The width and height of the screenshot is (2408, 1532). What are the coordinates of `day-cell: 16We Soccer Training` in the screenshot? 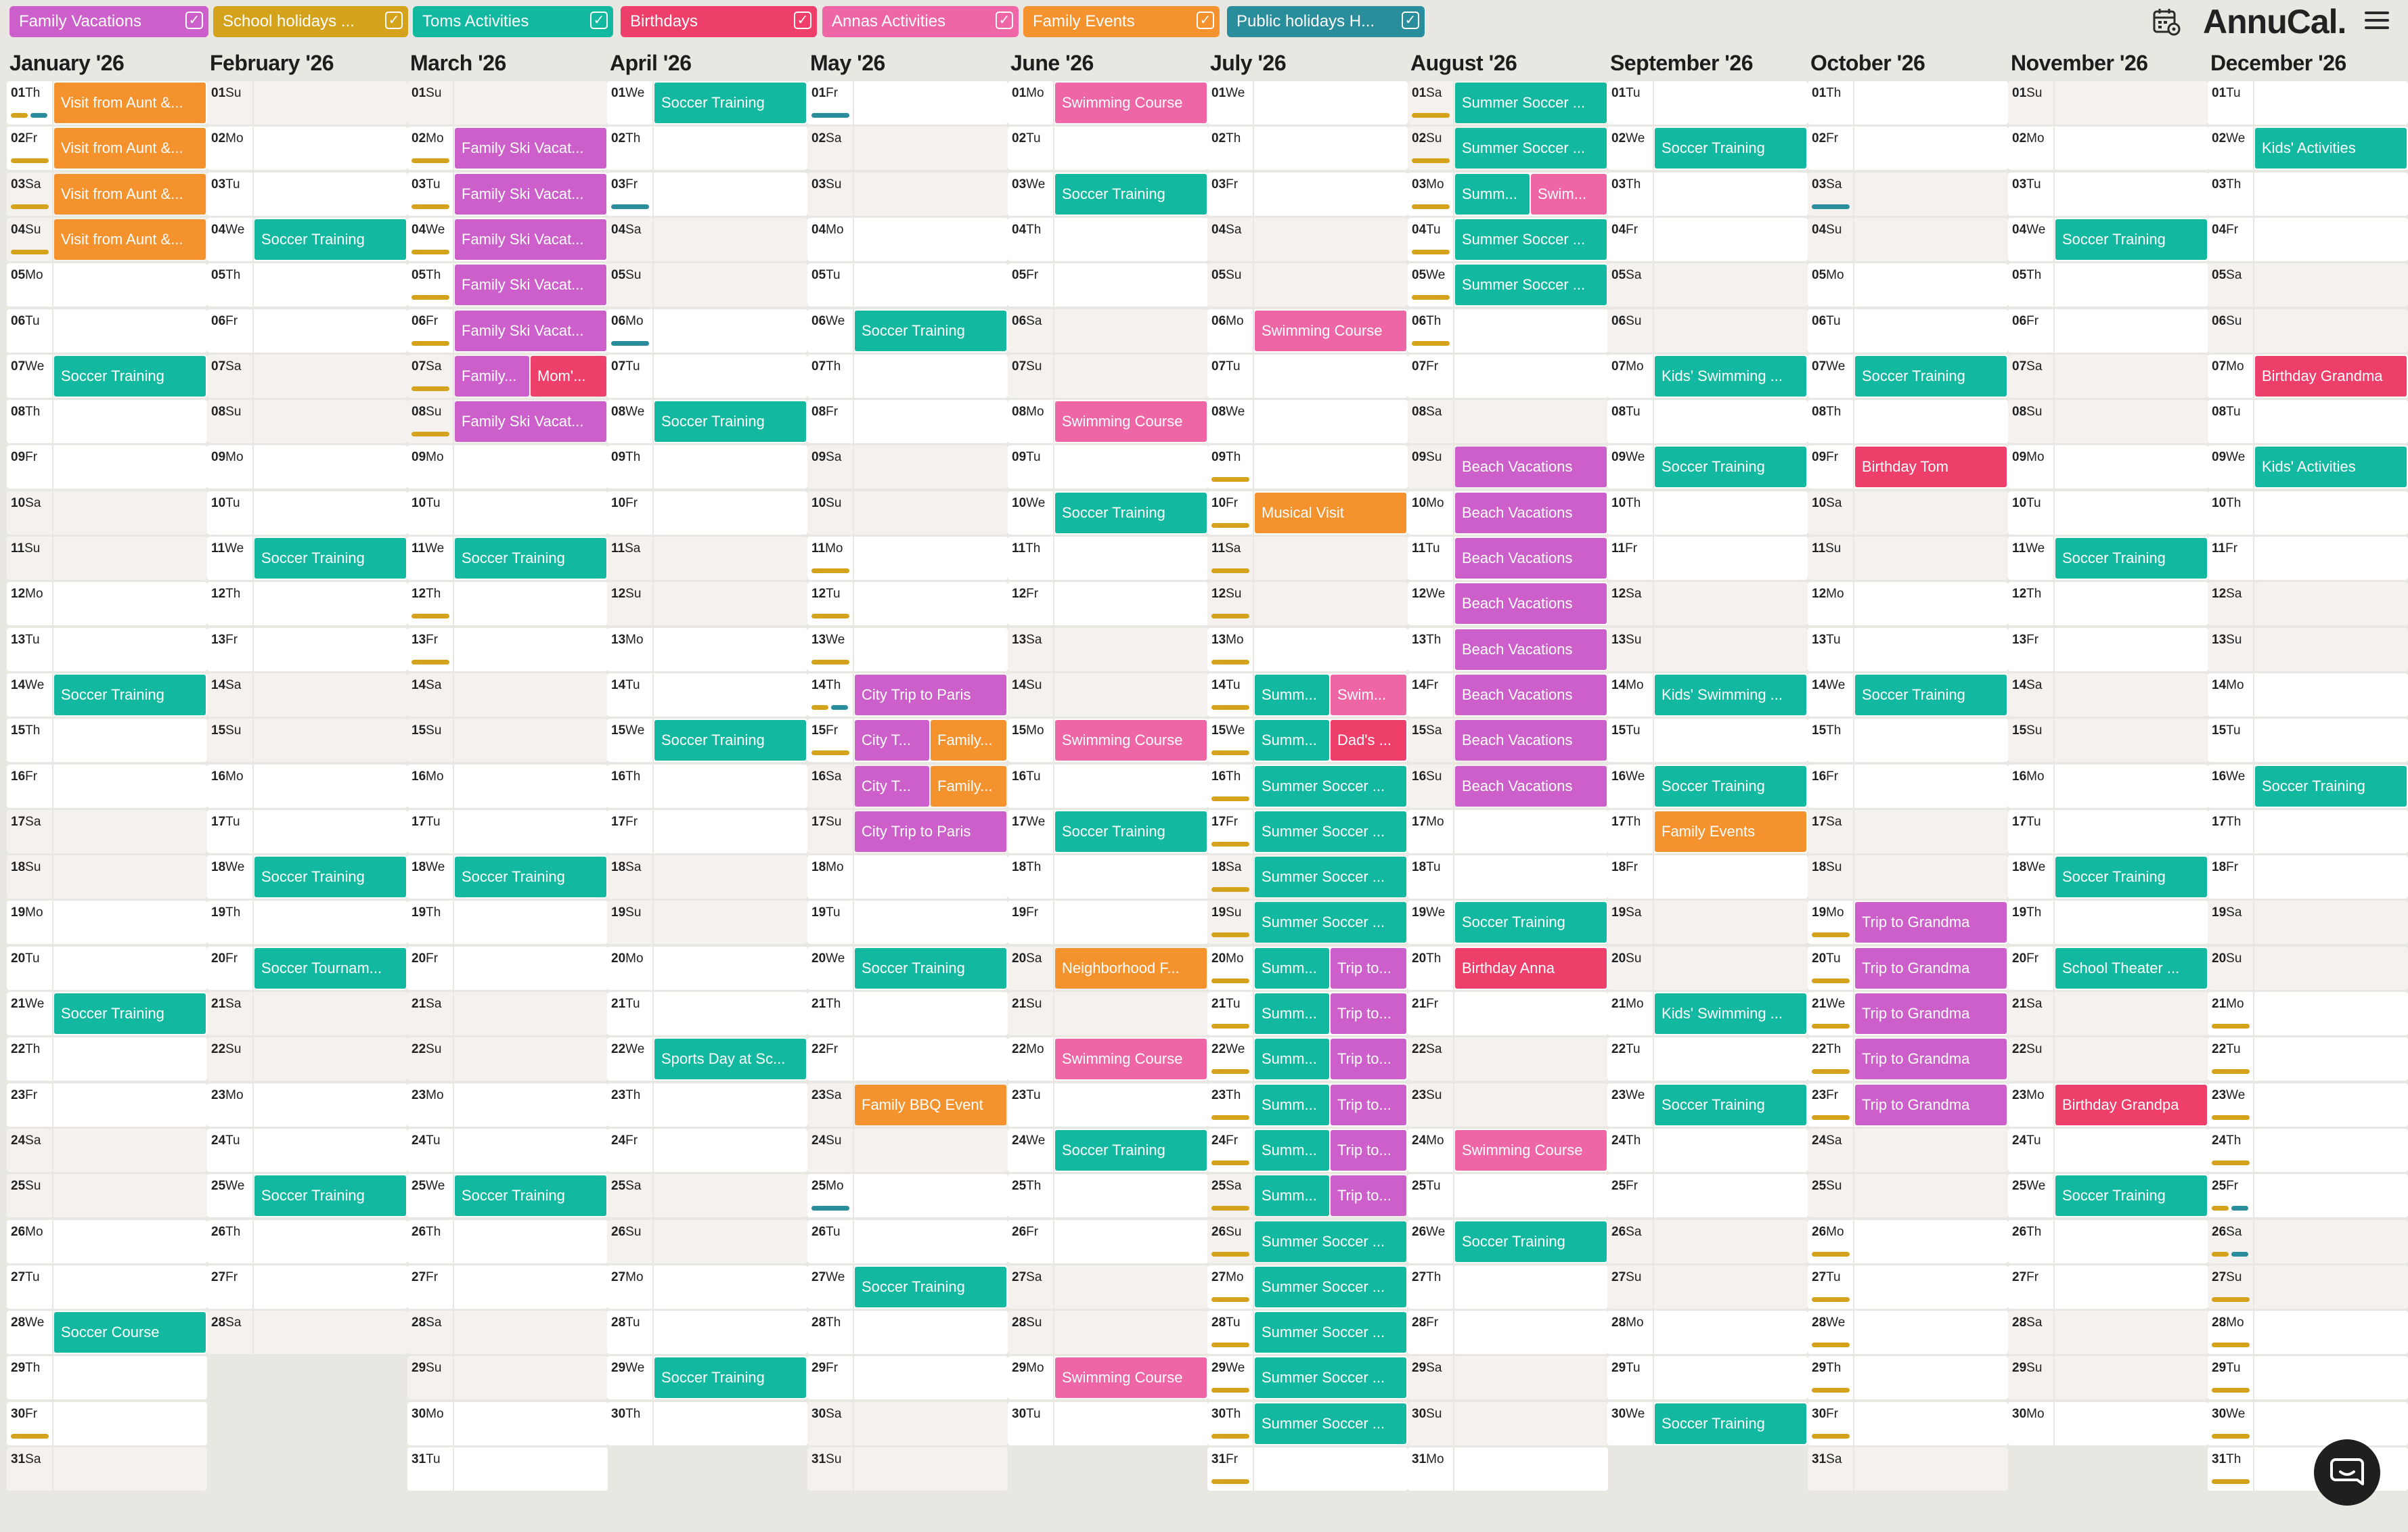 It's located at (2308, 786).